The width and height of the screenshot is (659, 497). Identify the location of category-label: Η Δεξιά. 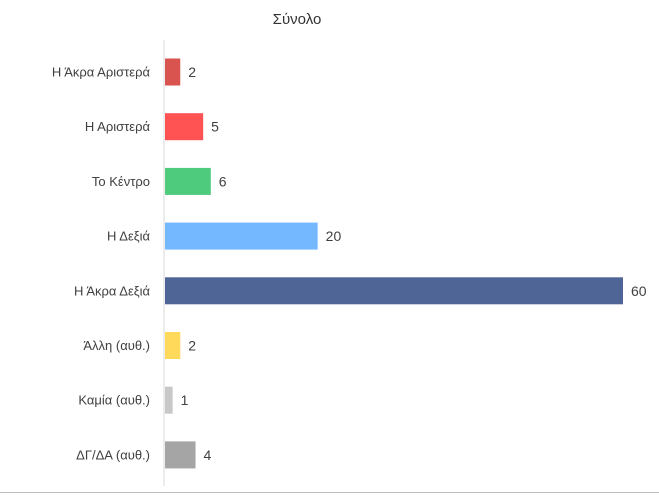
(128, 236).